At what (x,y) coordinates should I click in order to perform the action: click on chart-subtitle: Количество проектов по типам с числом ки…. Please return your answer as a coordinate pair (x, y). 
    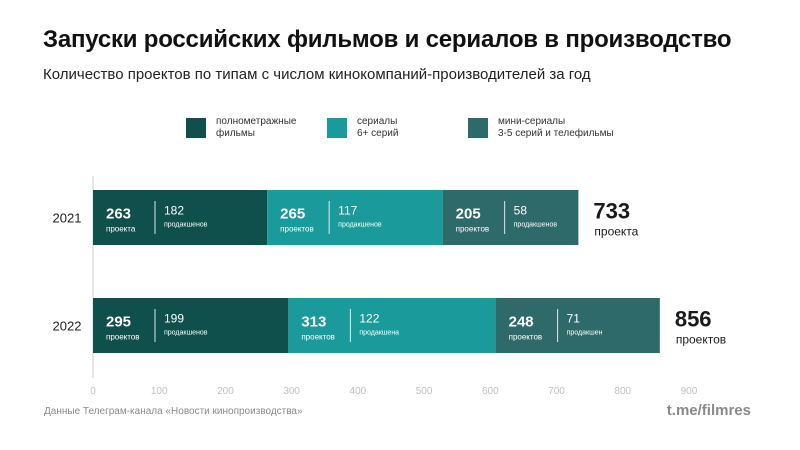
    Looking at the image, I should click on (317, 74).